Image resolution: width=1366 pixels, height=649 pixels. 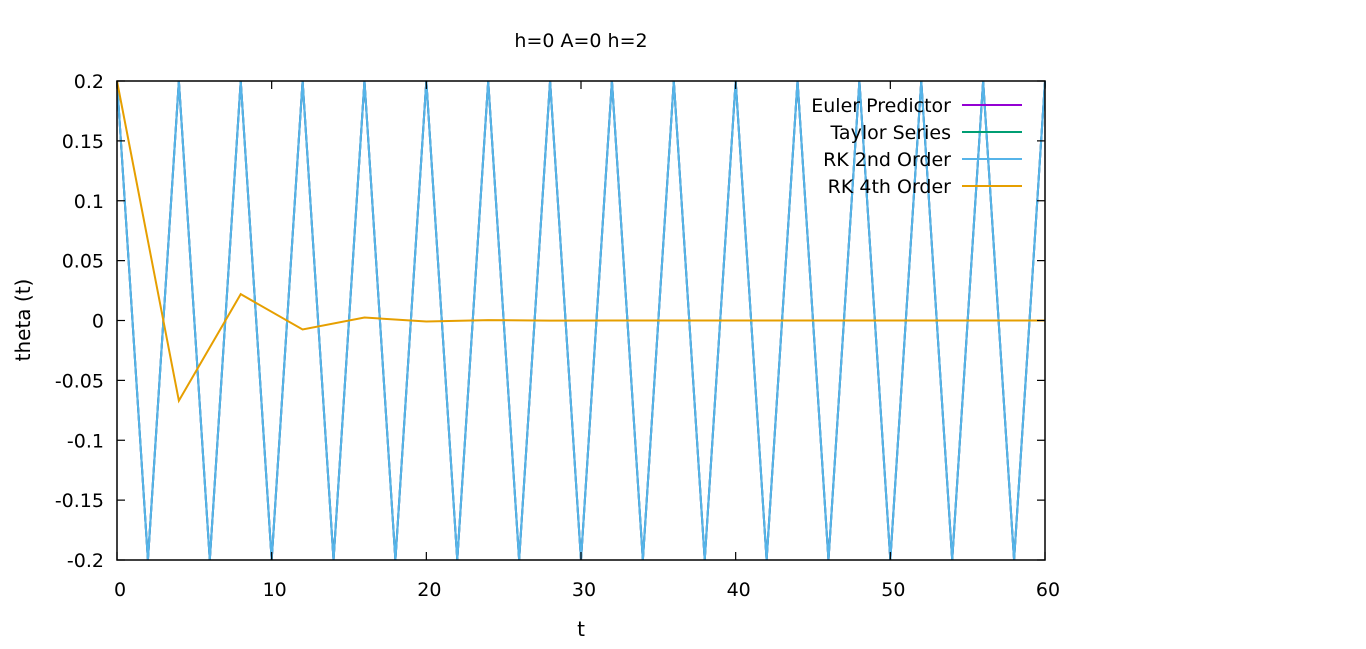 I want to click on x-tick-label: 30, so click(x=584, y=590).